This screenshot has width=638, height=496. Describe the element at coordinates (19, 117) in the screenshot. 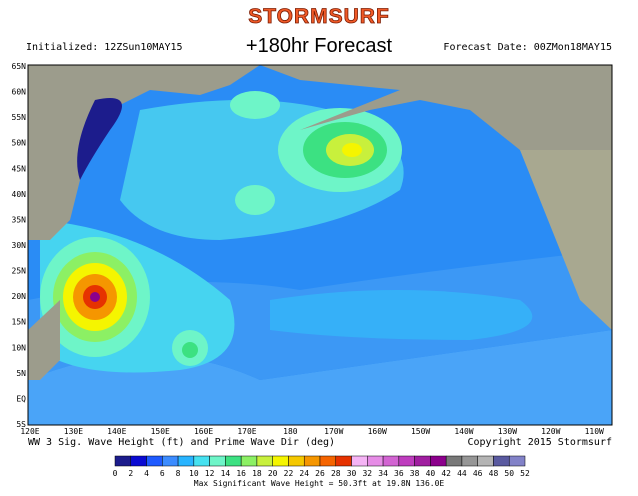

I see `lat-label: 55N` at that location.